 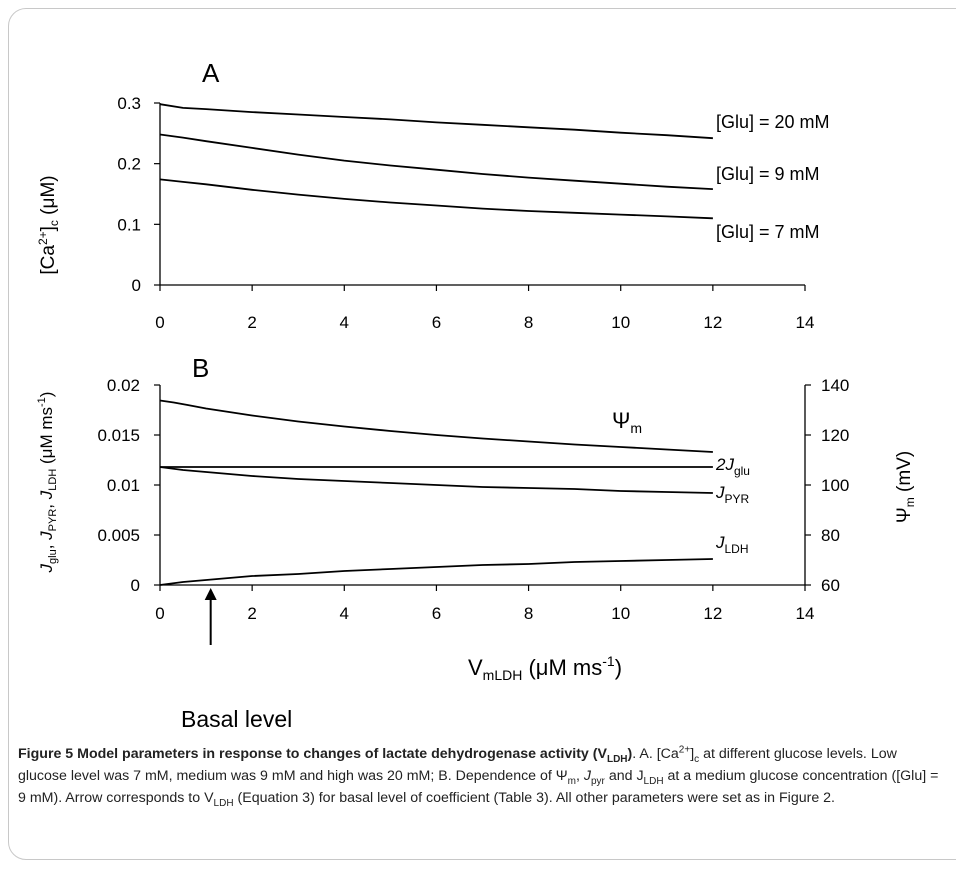 I want to click on panel-a-y-axis-label: [Ca2+]c (μM), so click(x=48, y=224).